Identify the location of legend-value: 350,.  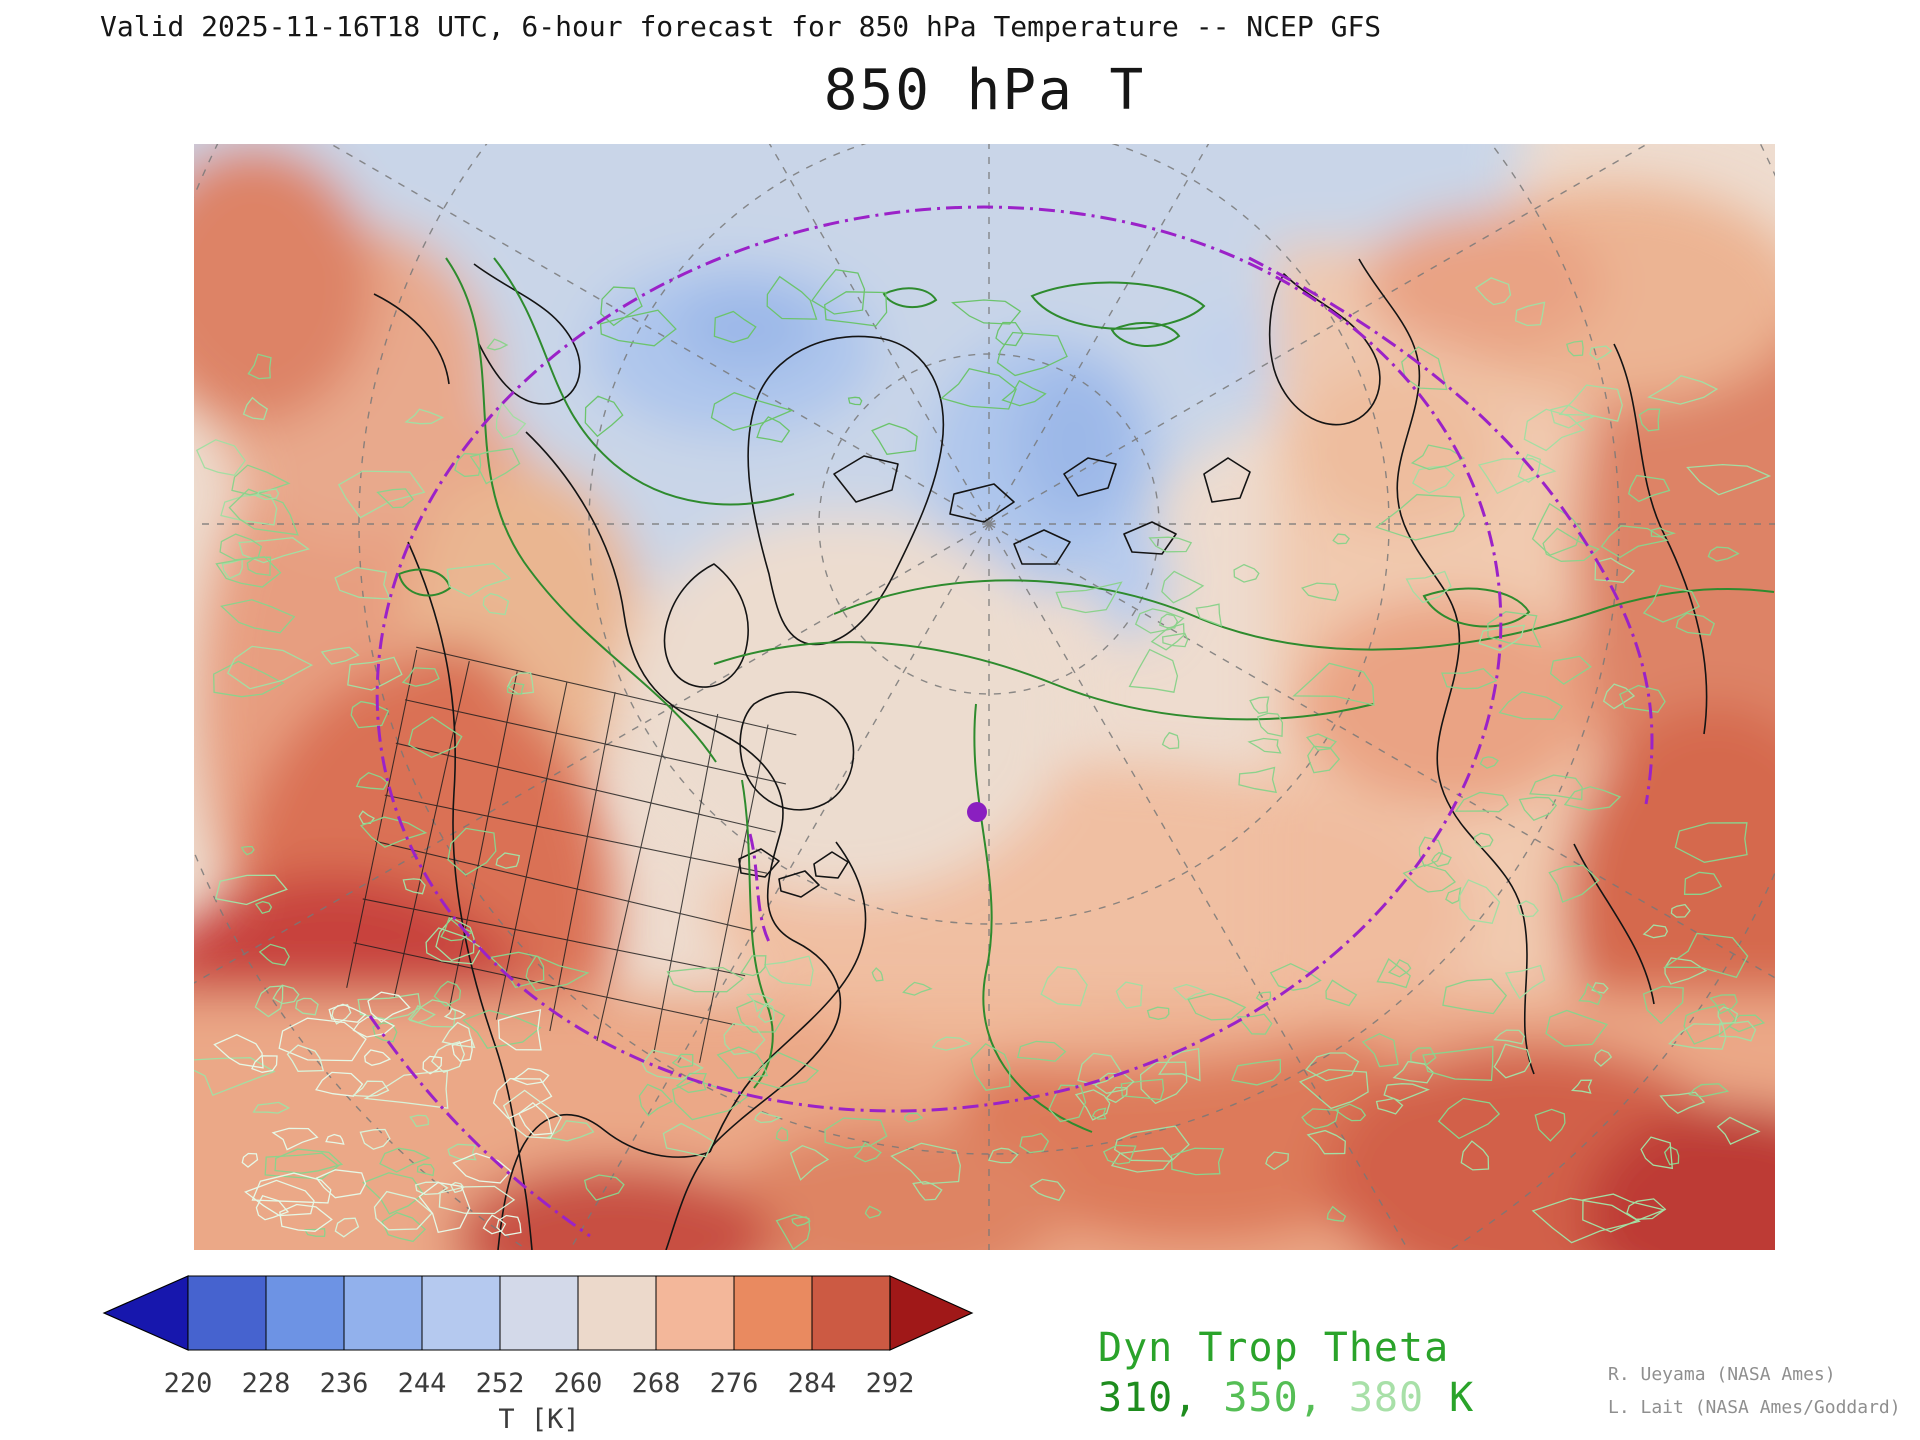
(1286, 1398).